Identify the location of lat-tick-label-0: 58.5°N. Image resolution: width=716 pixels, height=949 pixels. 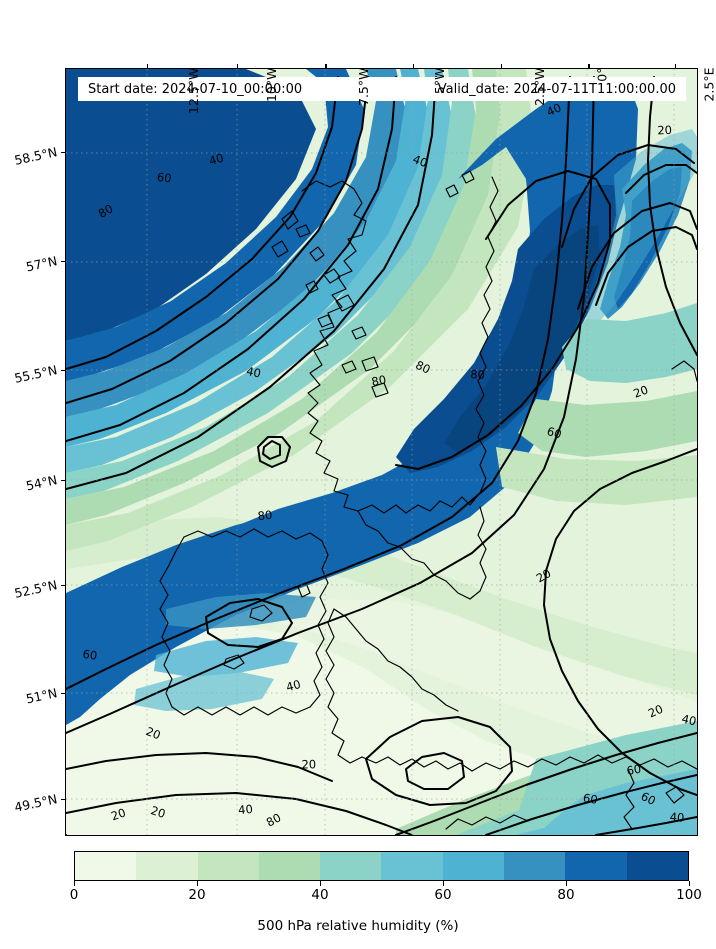
(35, 156).